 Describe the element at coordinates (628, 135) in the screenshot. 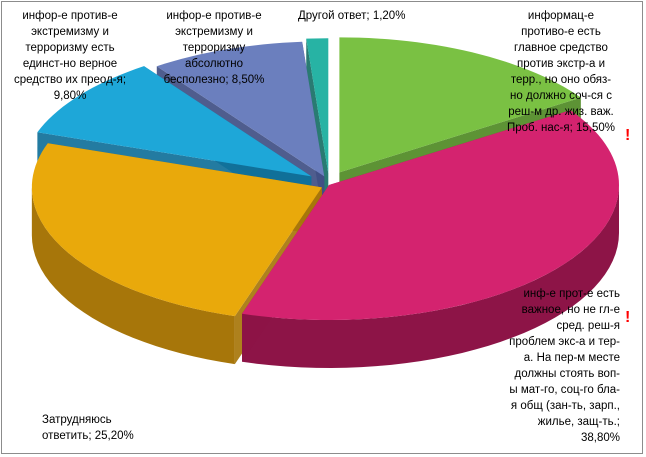

I see `exclamation-mark-top: !` at that location.